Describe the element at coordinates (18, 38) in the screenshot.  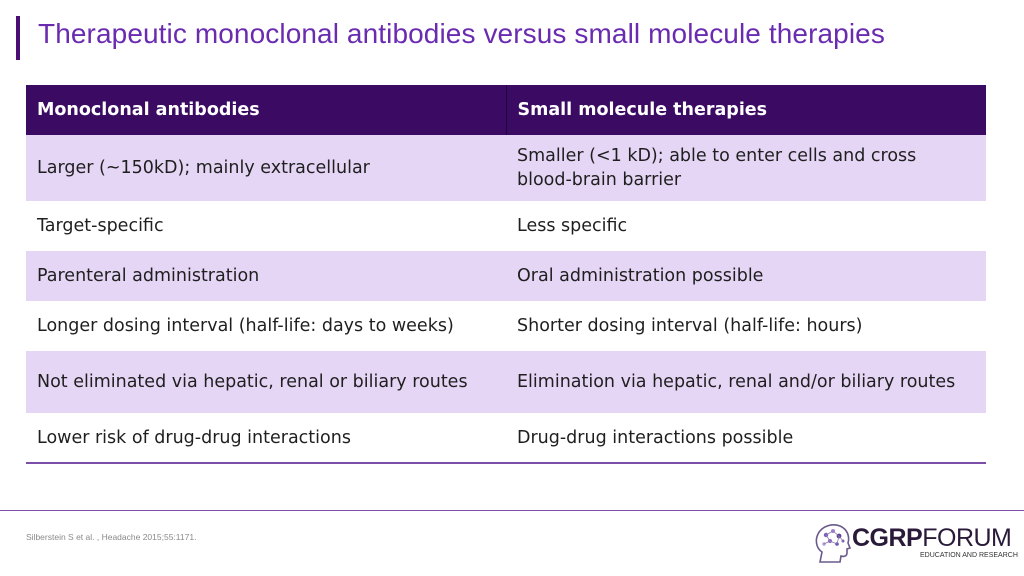
I see `title-accent-bar` at that location.